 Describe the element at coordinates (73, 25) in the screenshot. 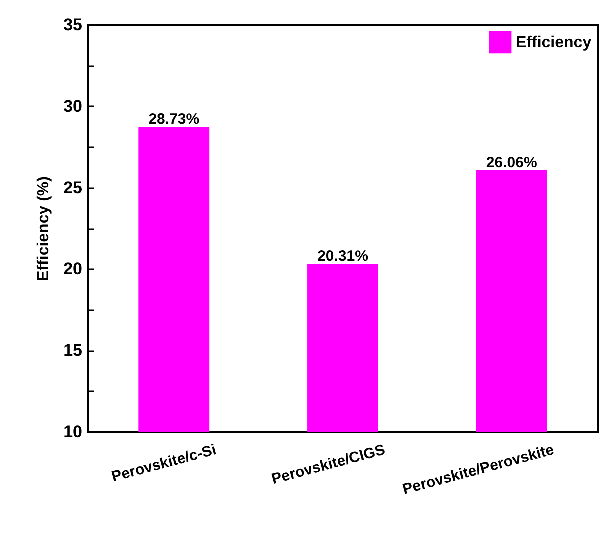

I see `y-tick-label: 35` at that location.